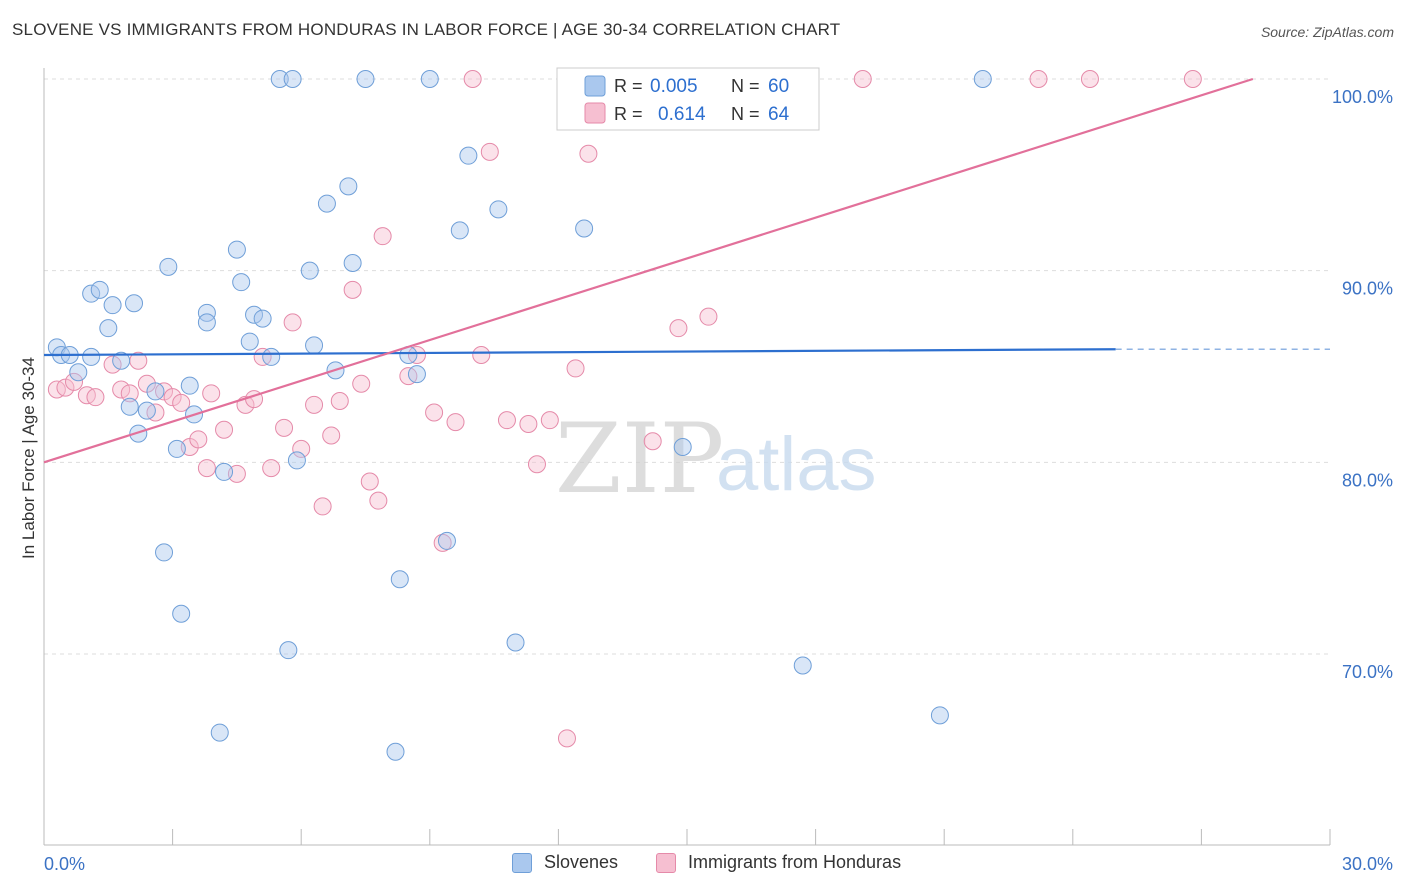 The image size is (1406, 892). I want to click on legend-item-honduras: Immigrants from Honduras, so click(778, 862).